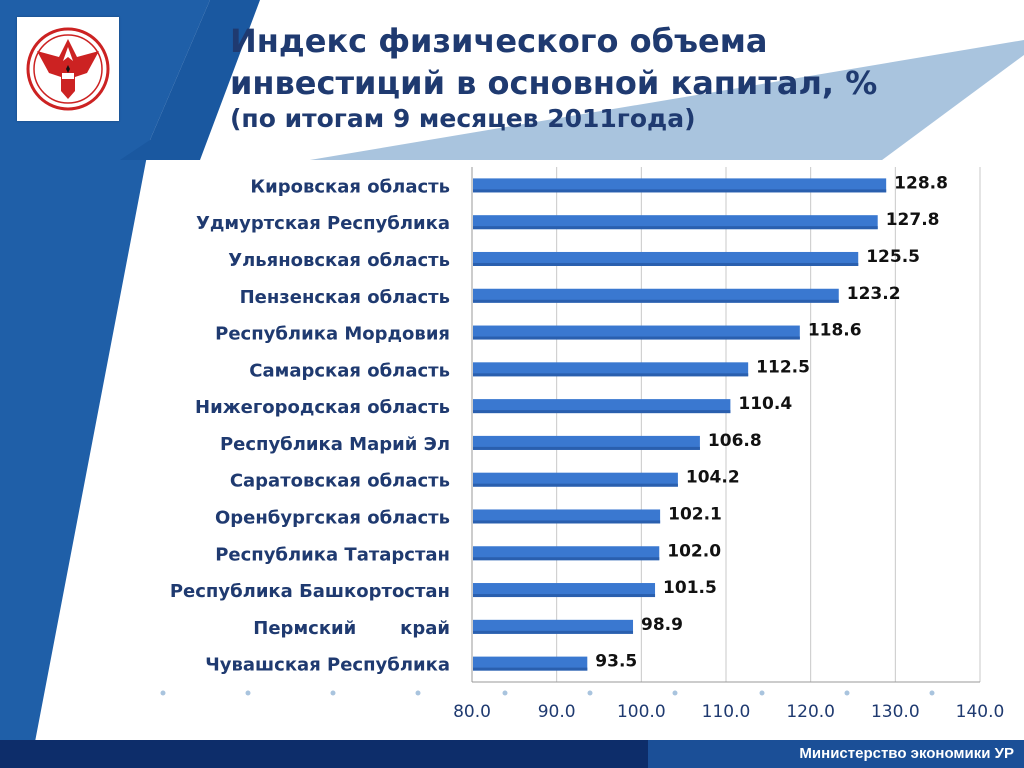 This screenshot has height=768, width=1024. I want to click on page-title-line-2: инвестиций в основной капитал, %, so click(554, 83).